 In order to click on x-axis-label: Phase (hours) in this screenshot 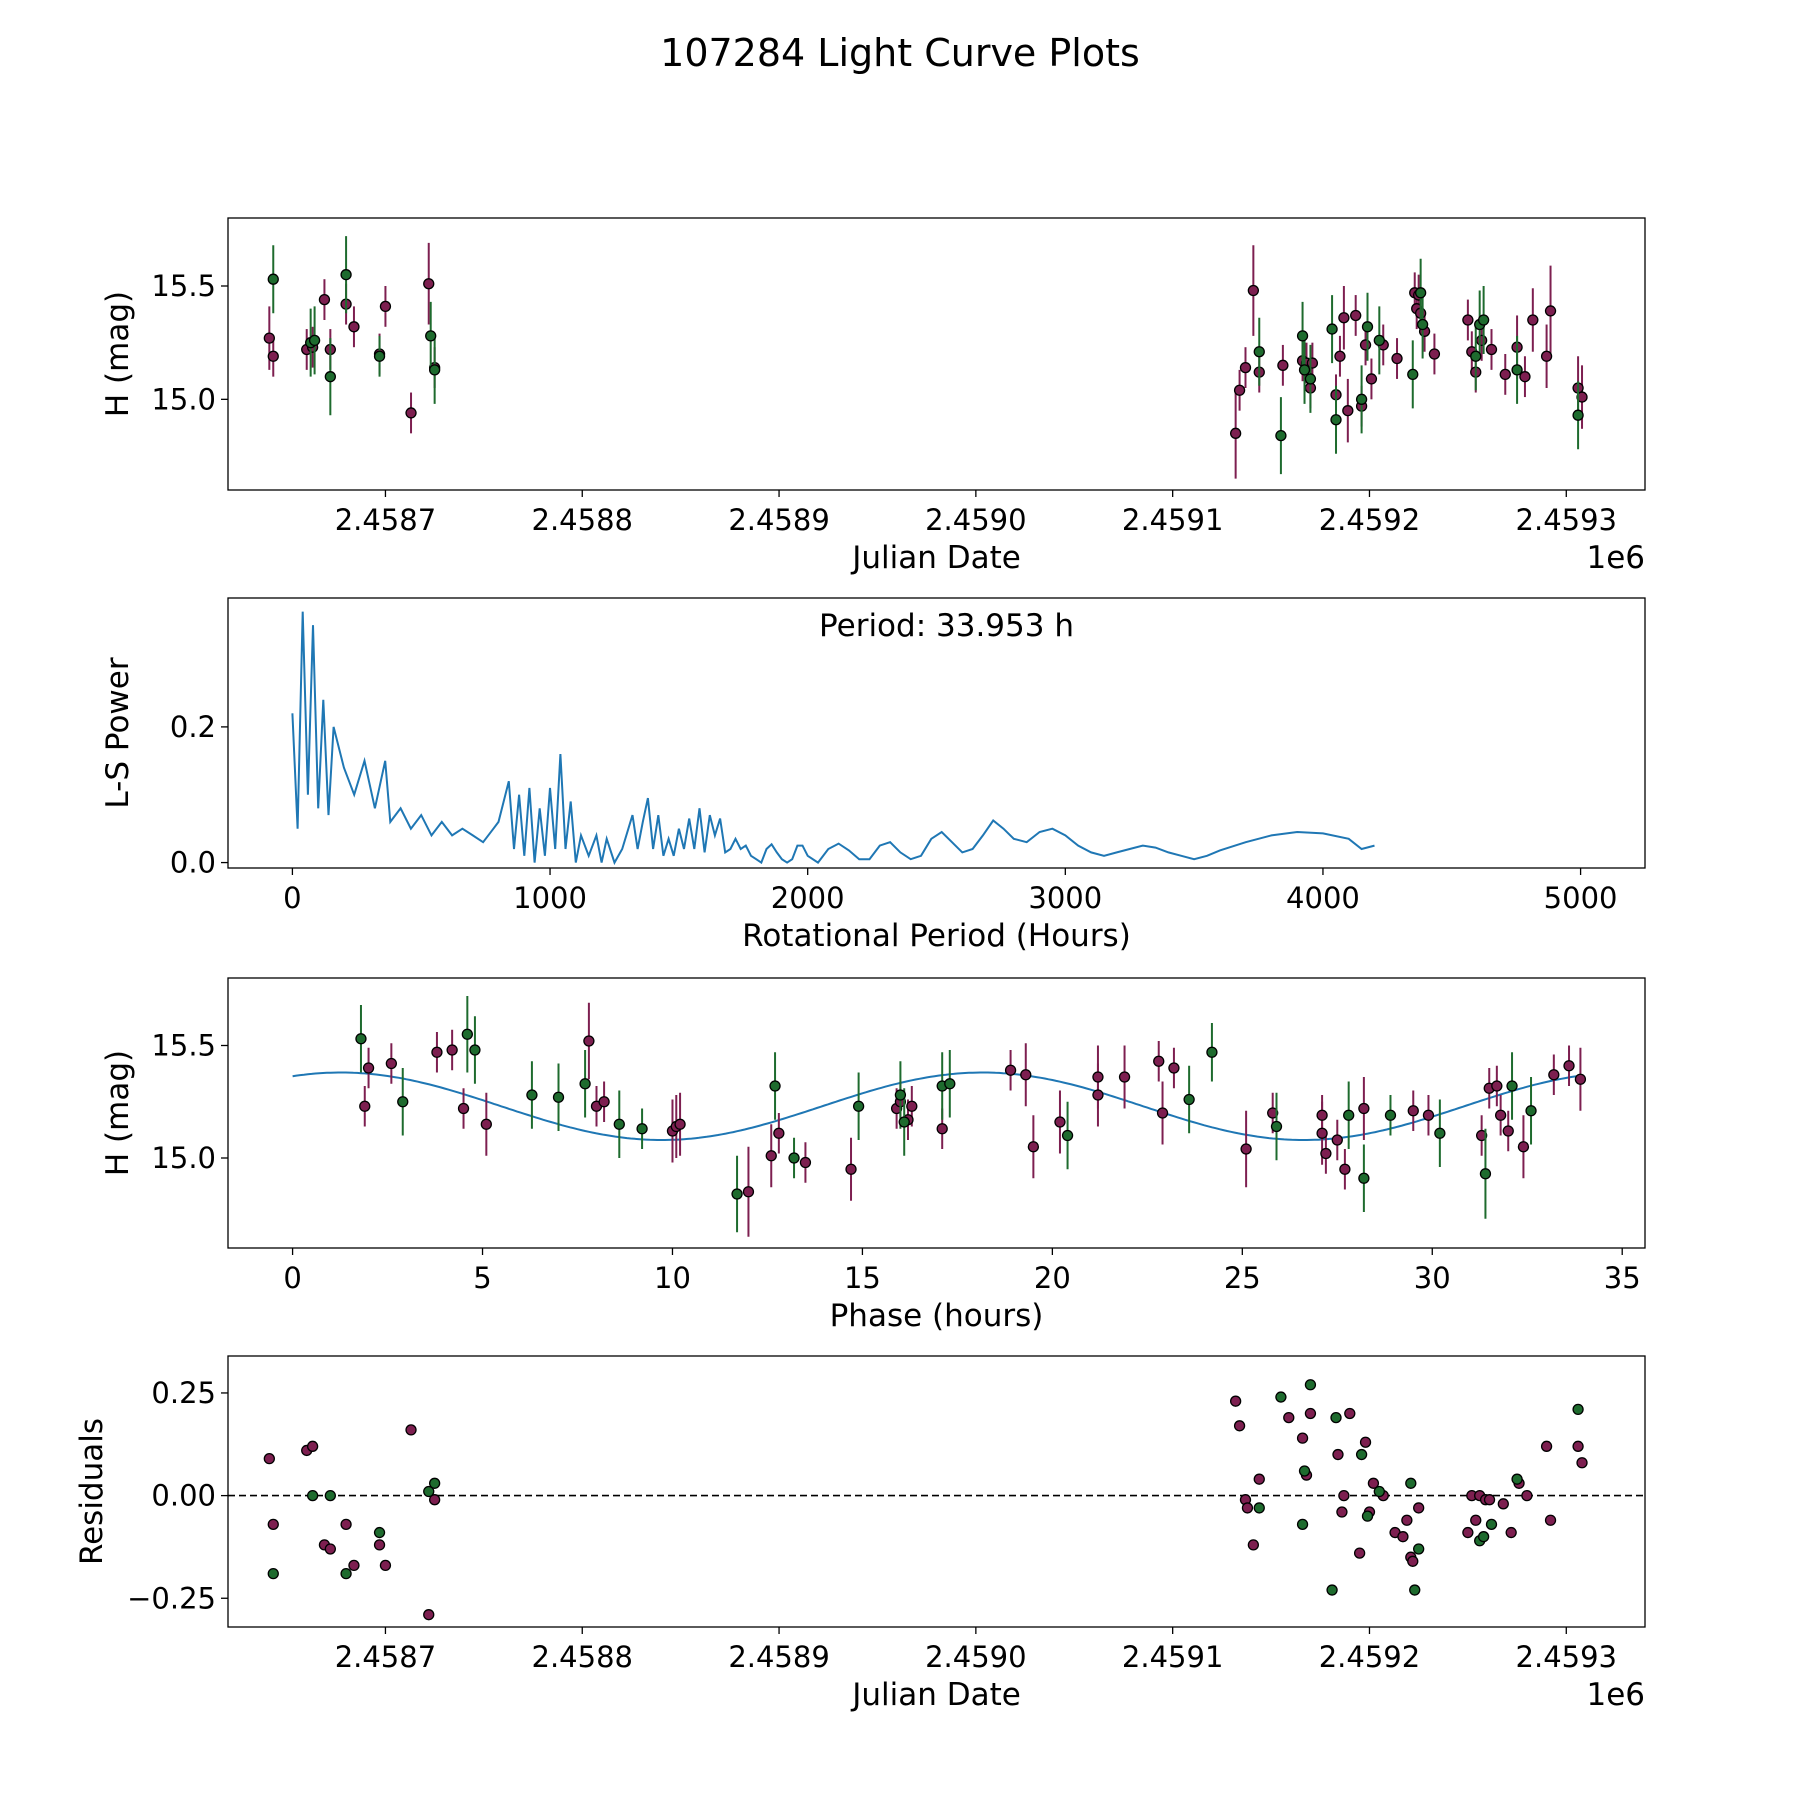, I will do `click(937, 1316)`.